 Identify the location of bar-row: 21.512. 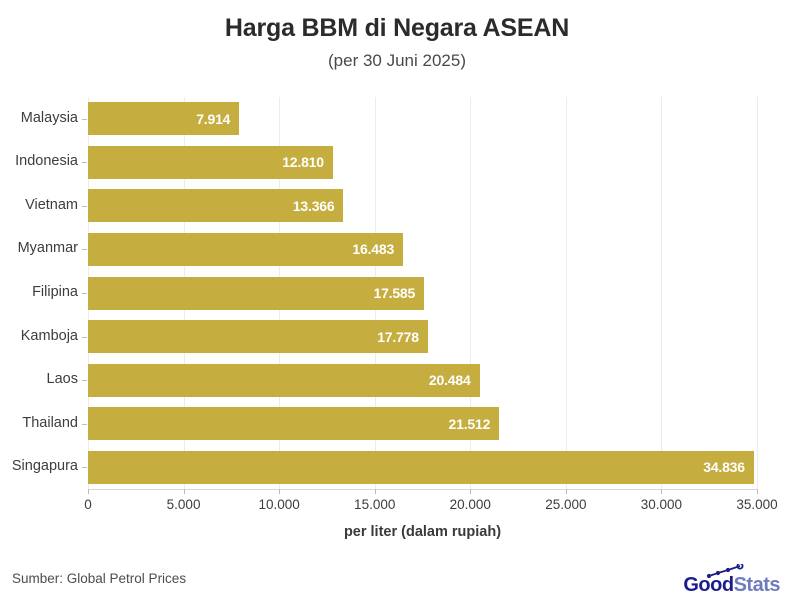
(422, 424).